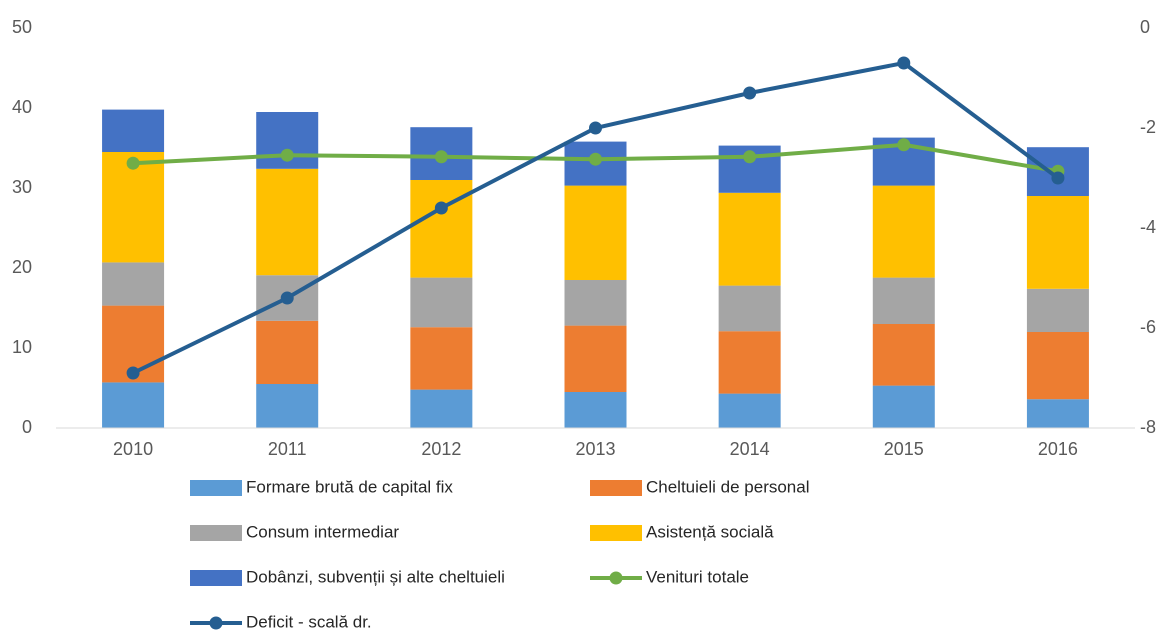 Image resolution: width=1169 pixels, height=637 pixels. Describe the element at coordinates (595, 449) in the screenshot. I see `x-tick-label: 2013` at that location.